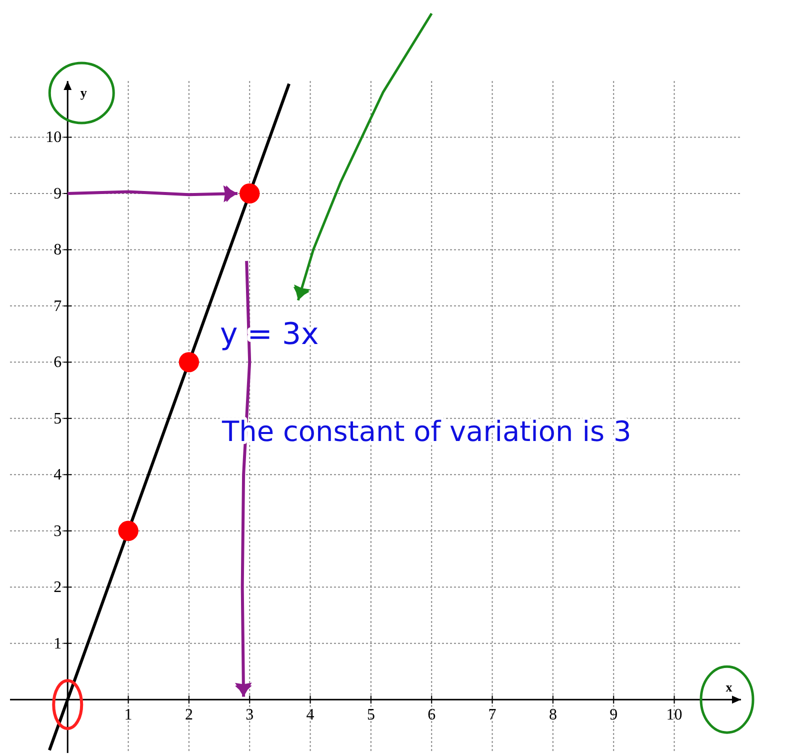  I want to click on x-tick-label: 4, so click(310, 715).